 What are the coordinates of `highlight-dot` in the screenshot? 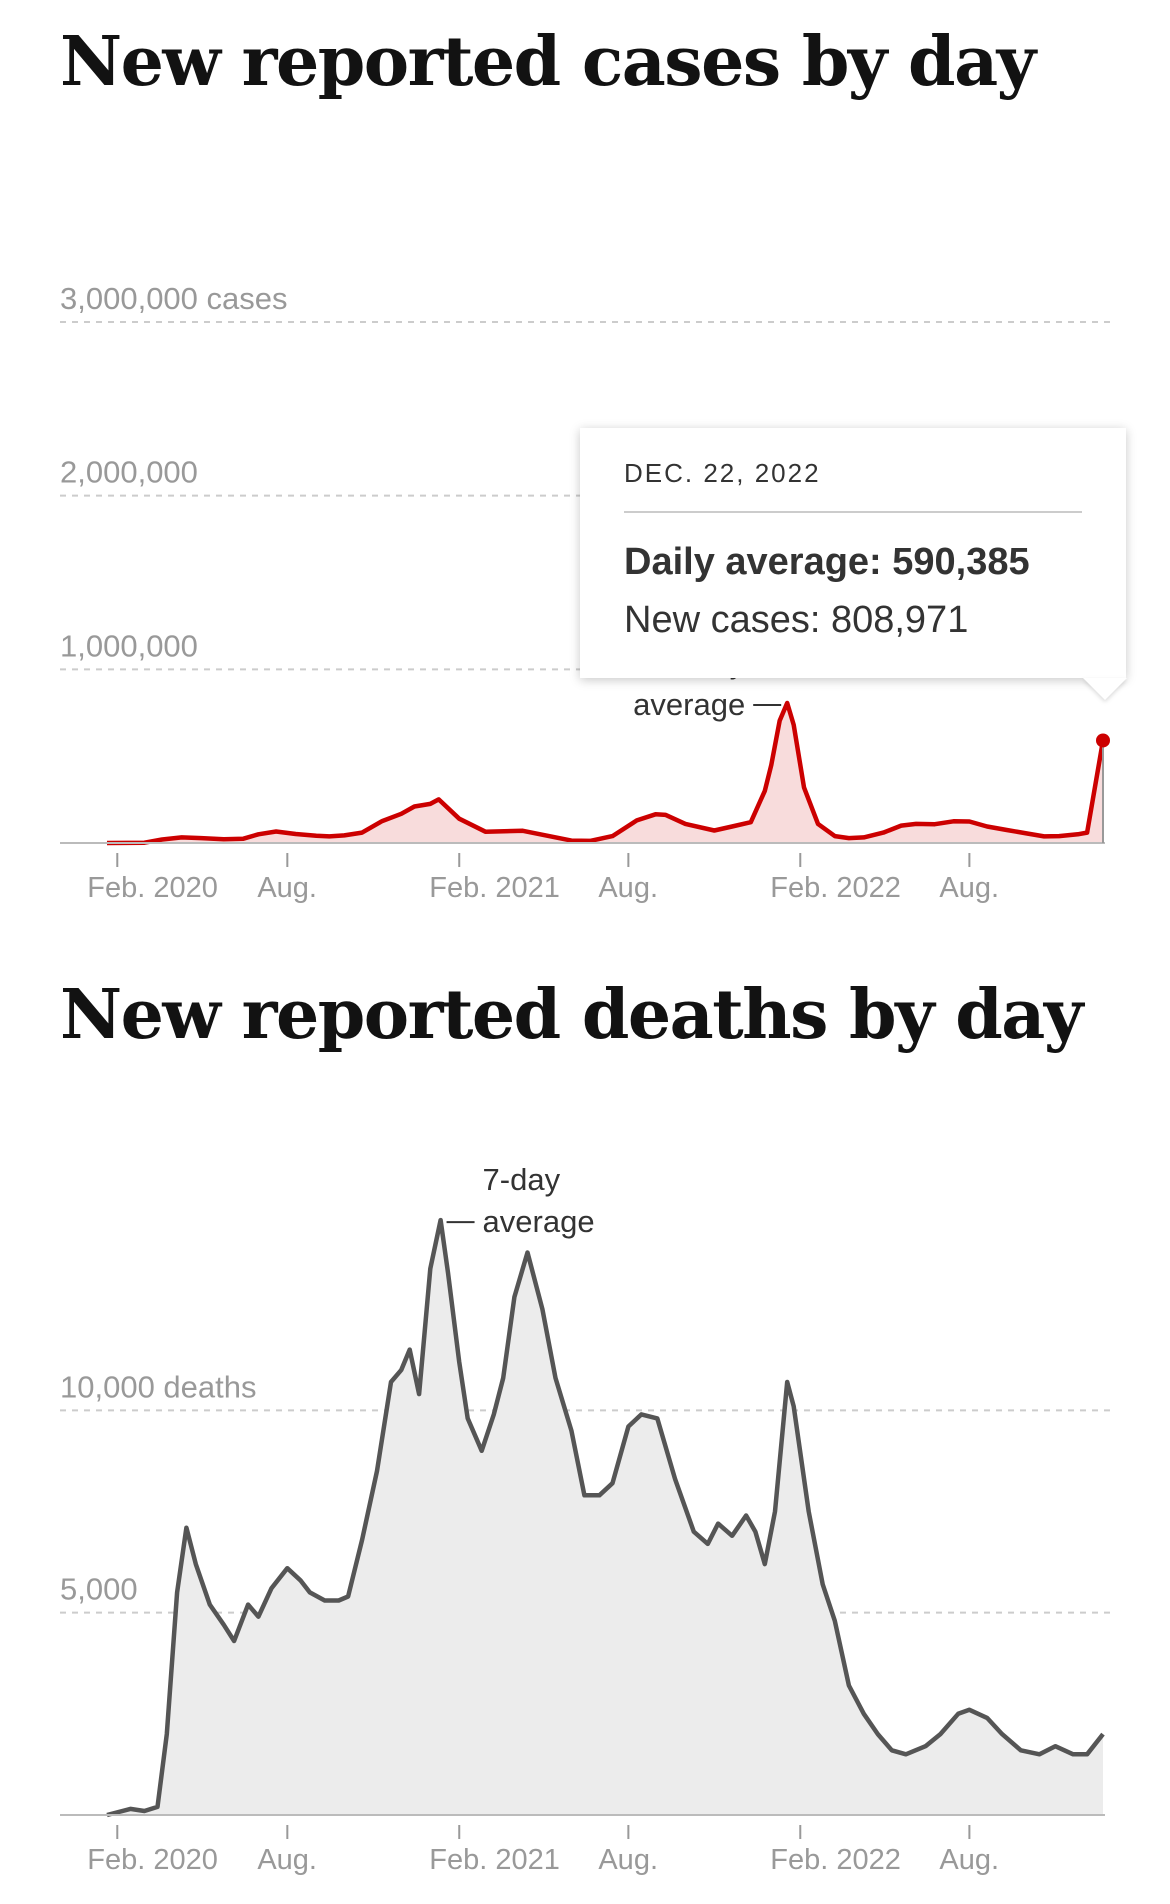 It's located at (1103, 740).